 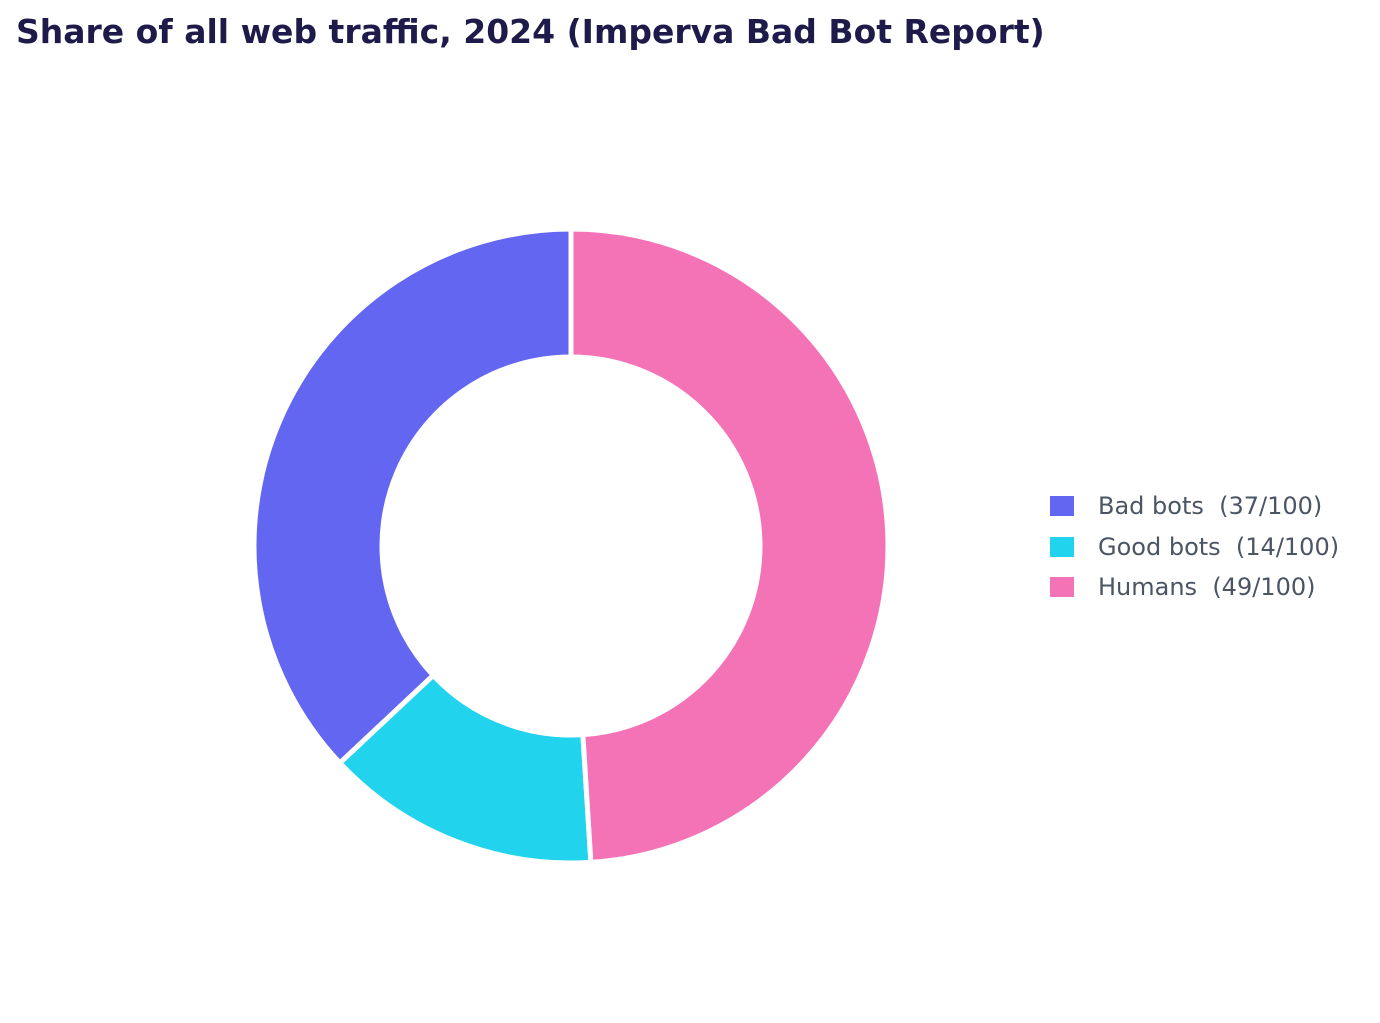 I want to click on legend-item-good-bots: Good bots (14/100), so click(x=1194, y=547).